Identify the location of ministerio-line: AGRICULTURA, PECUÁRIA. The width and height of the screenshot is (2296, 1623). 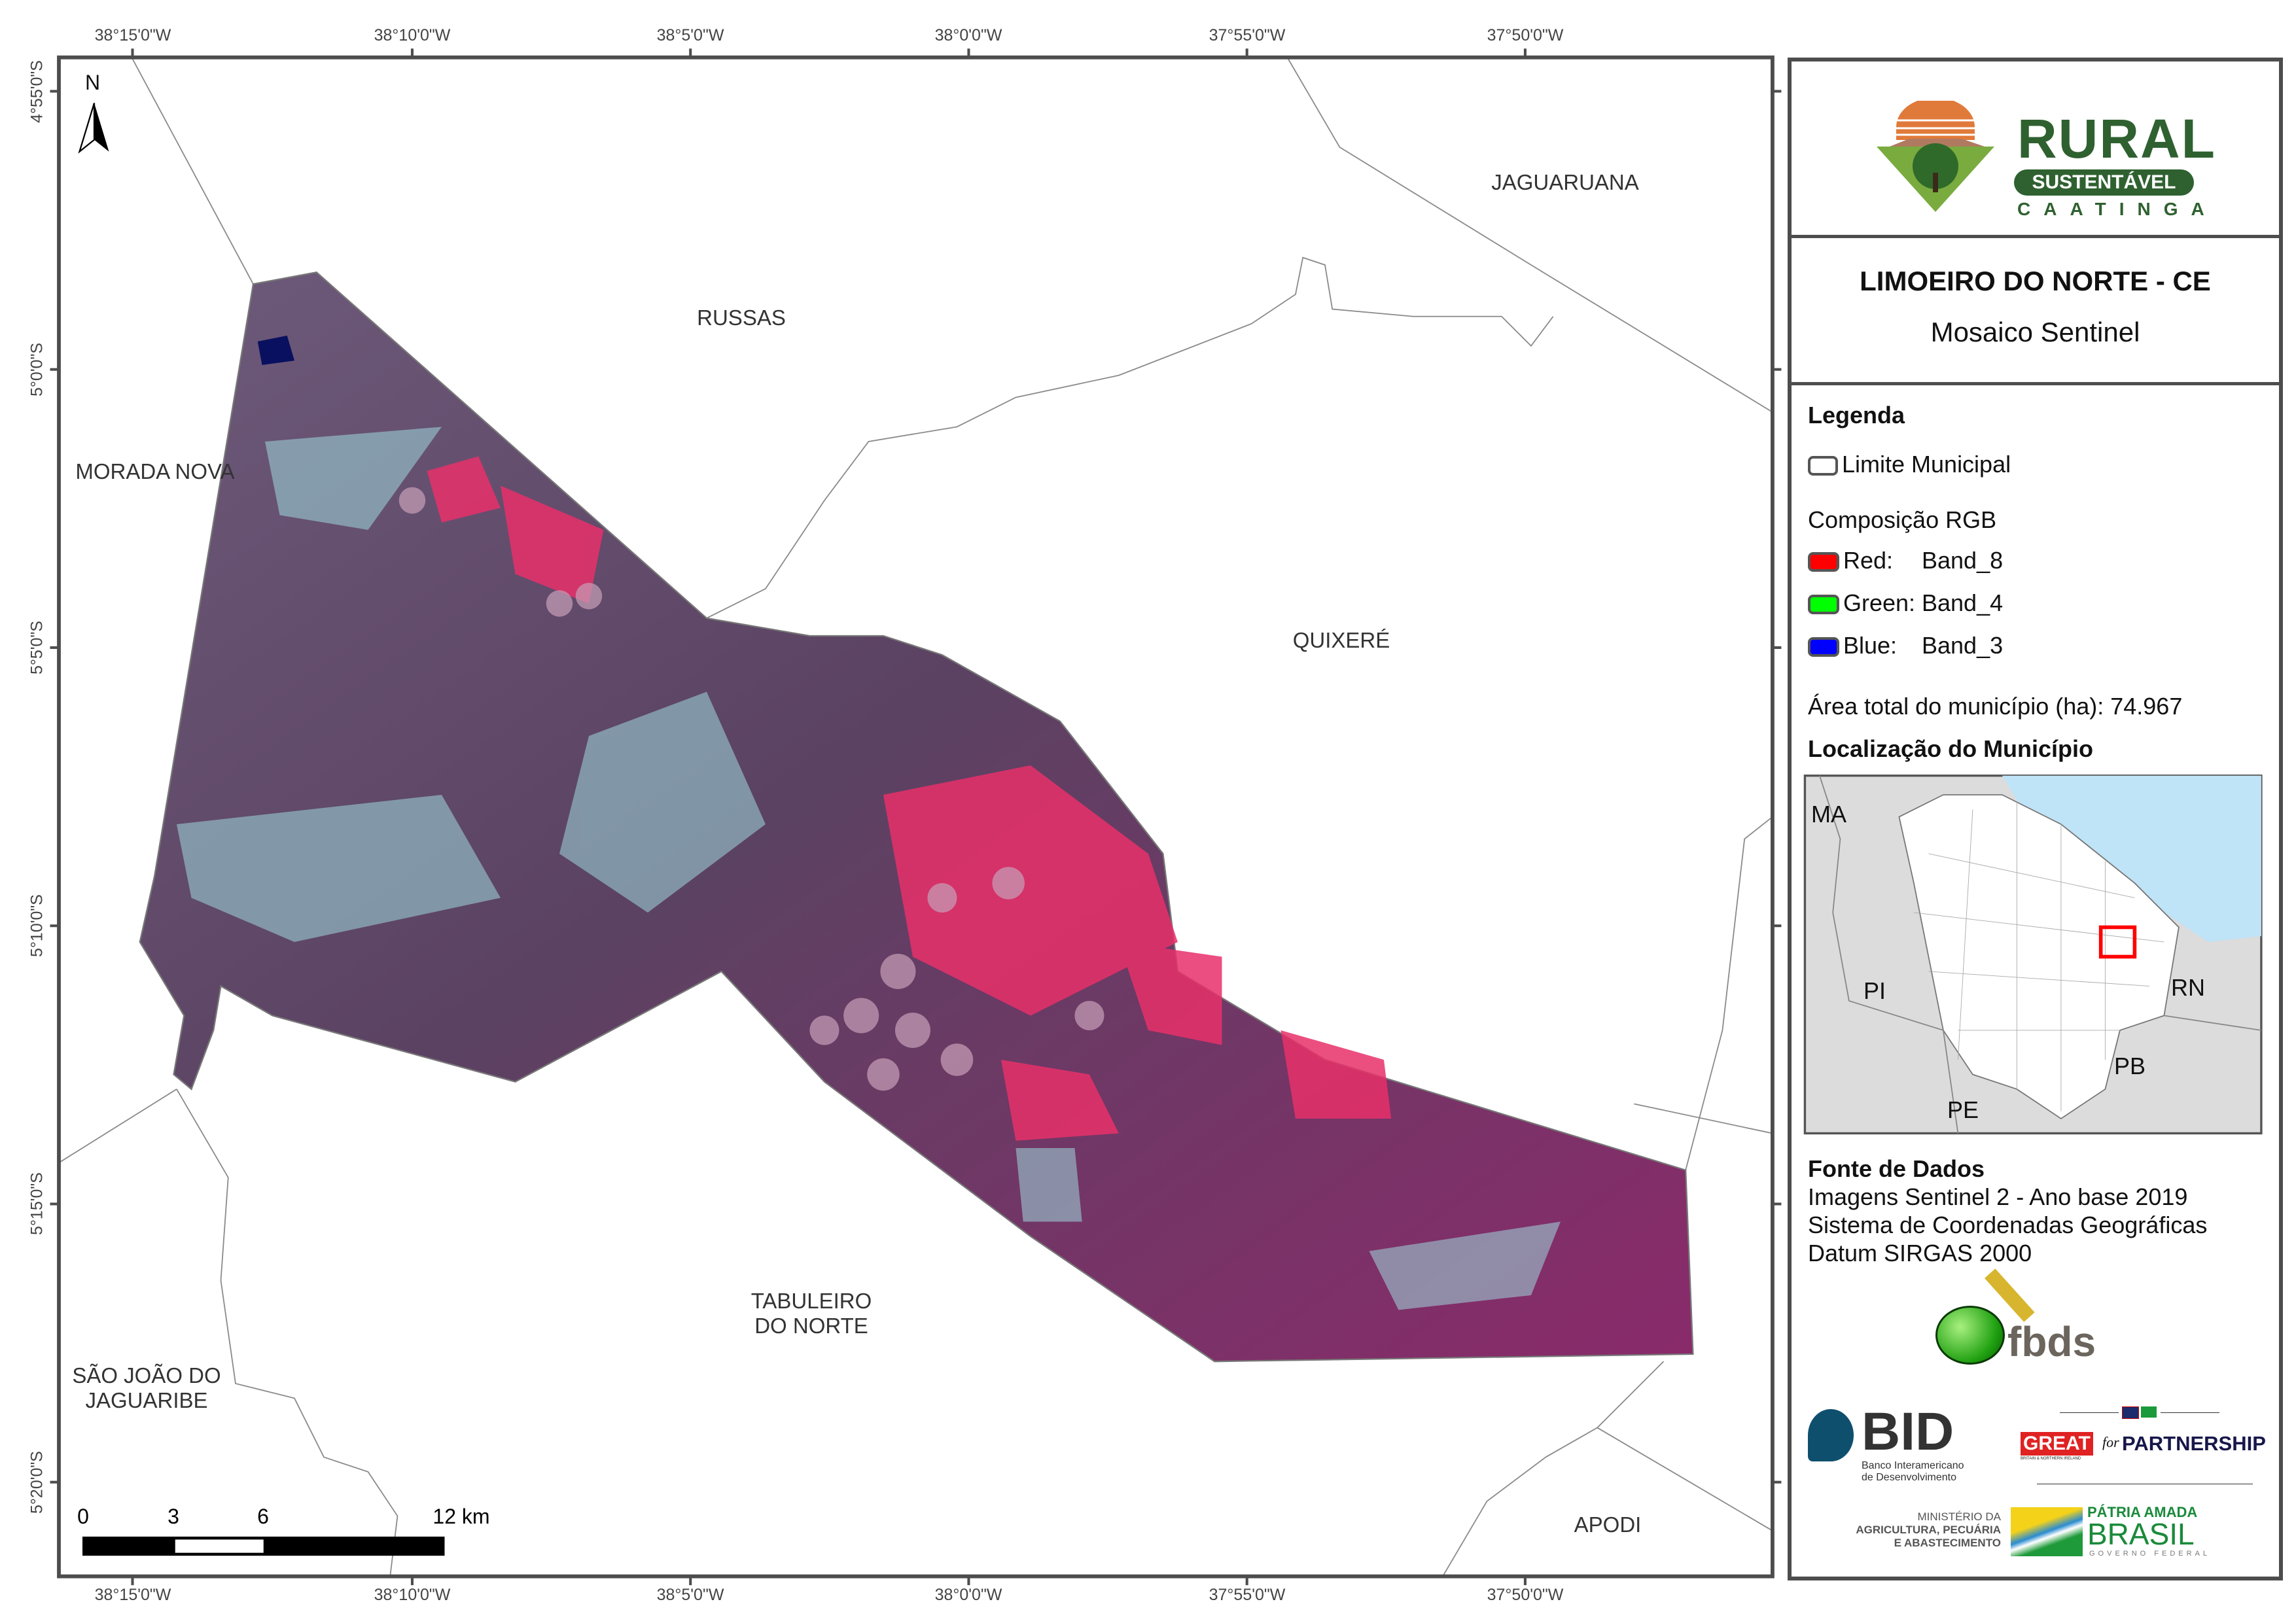
(1929, 1530).